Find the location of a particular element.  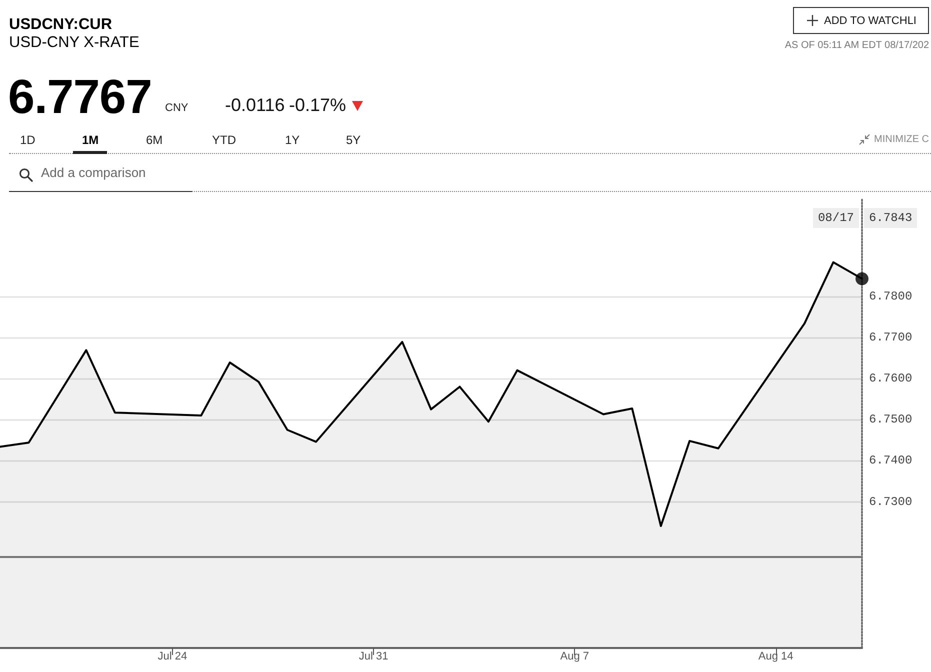

text: 6M is located at coordinates (154, 140).